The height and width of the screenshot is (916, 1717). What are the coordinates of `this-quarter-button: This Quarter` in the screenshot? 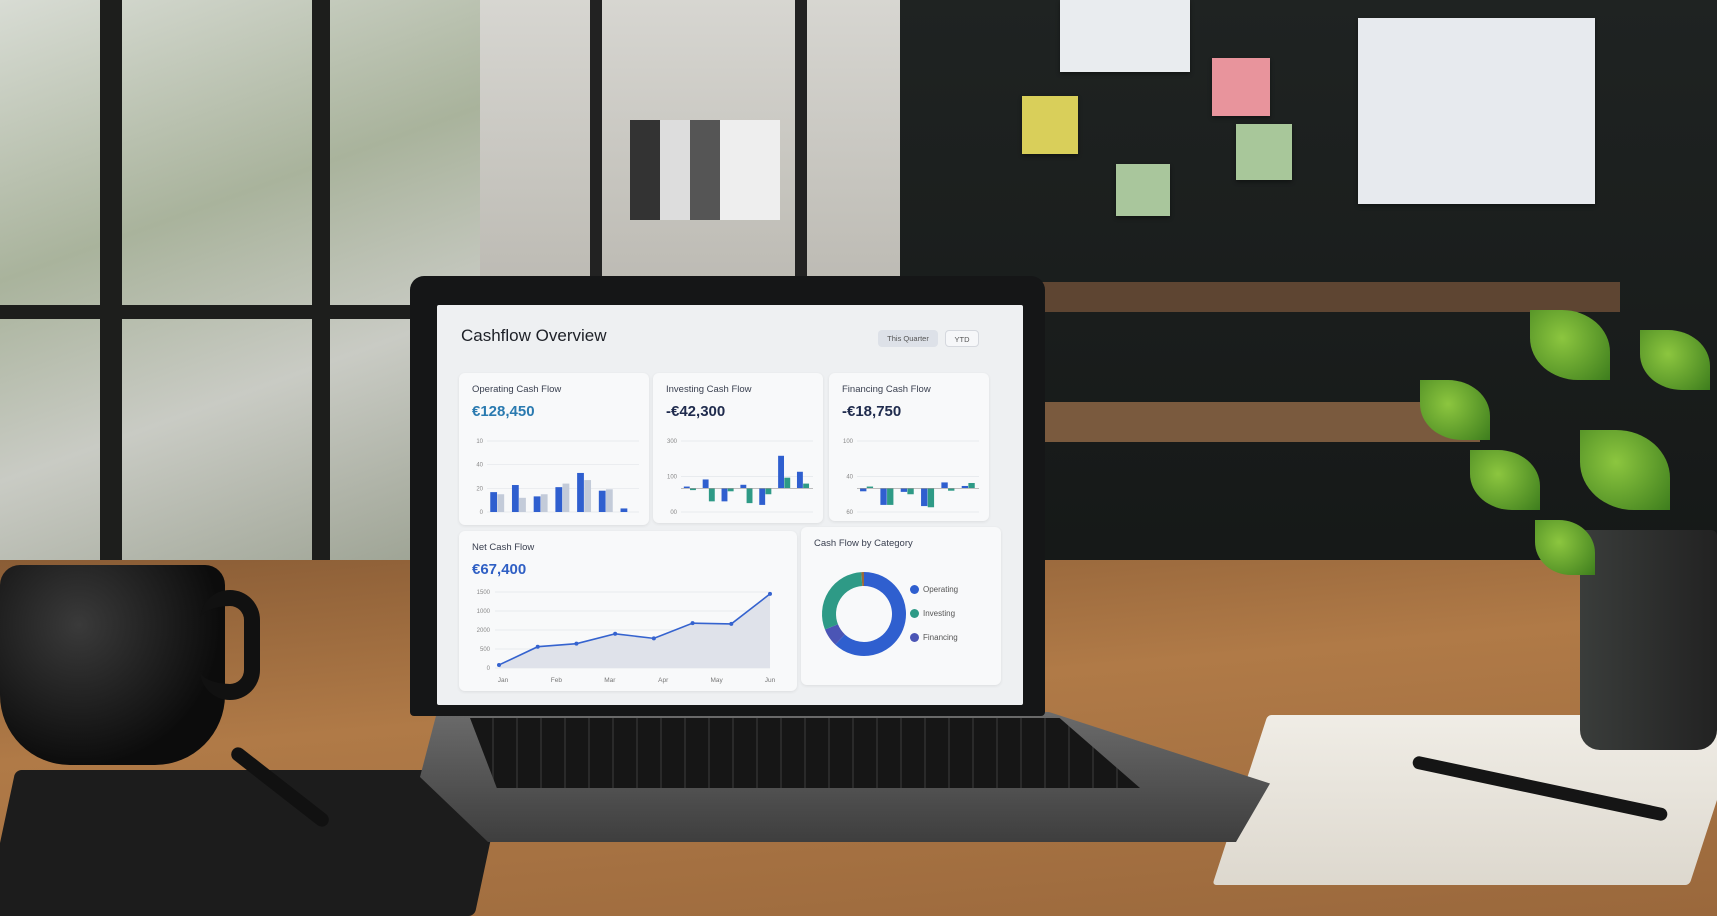 It's located at (908, 338).